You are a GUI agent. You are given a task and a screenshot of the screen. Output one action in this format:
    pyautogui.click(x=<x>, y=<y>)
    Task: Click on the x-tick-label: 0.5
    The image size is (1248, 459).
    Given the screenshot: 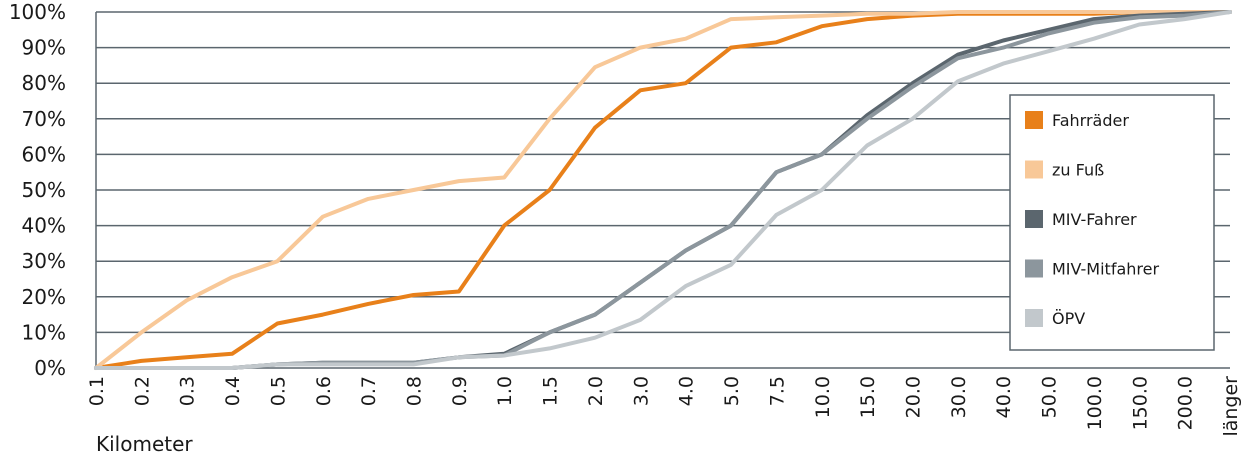 What is the action you would take?
    pyautogui.click(x=278, y=391)
    